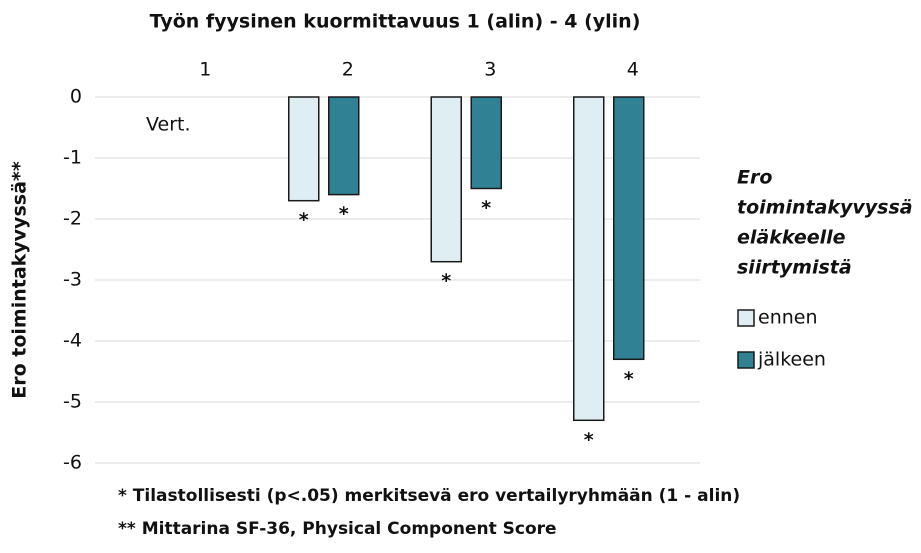  I want to click on legend-title: eläkkeelle, so click(791, 238).